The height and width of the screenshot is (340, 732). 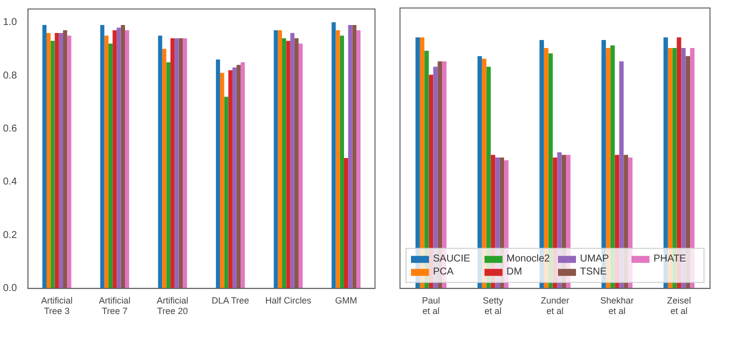 What do you see at coordinates (555, 305) in the screenshot?
I see `x-tick-label: Zunder et al` at bounding box center [555, 305].